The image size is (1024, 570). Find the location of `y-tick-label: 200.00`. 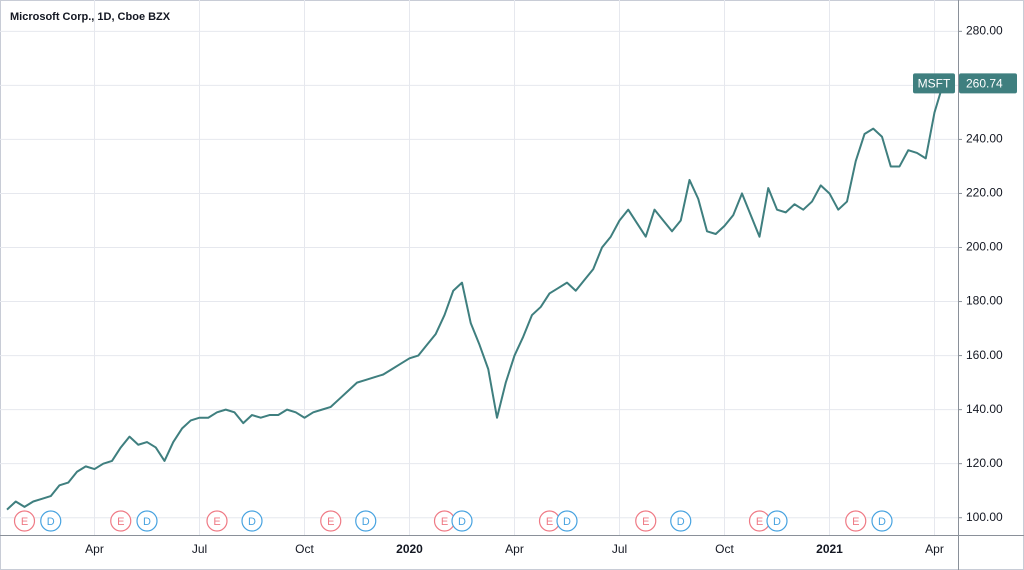

y-tick-label: 200.00 is located at coordinates (984, 247).